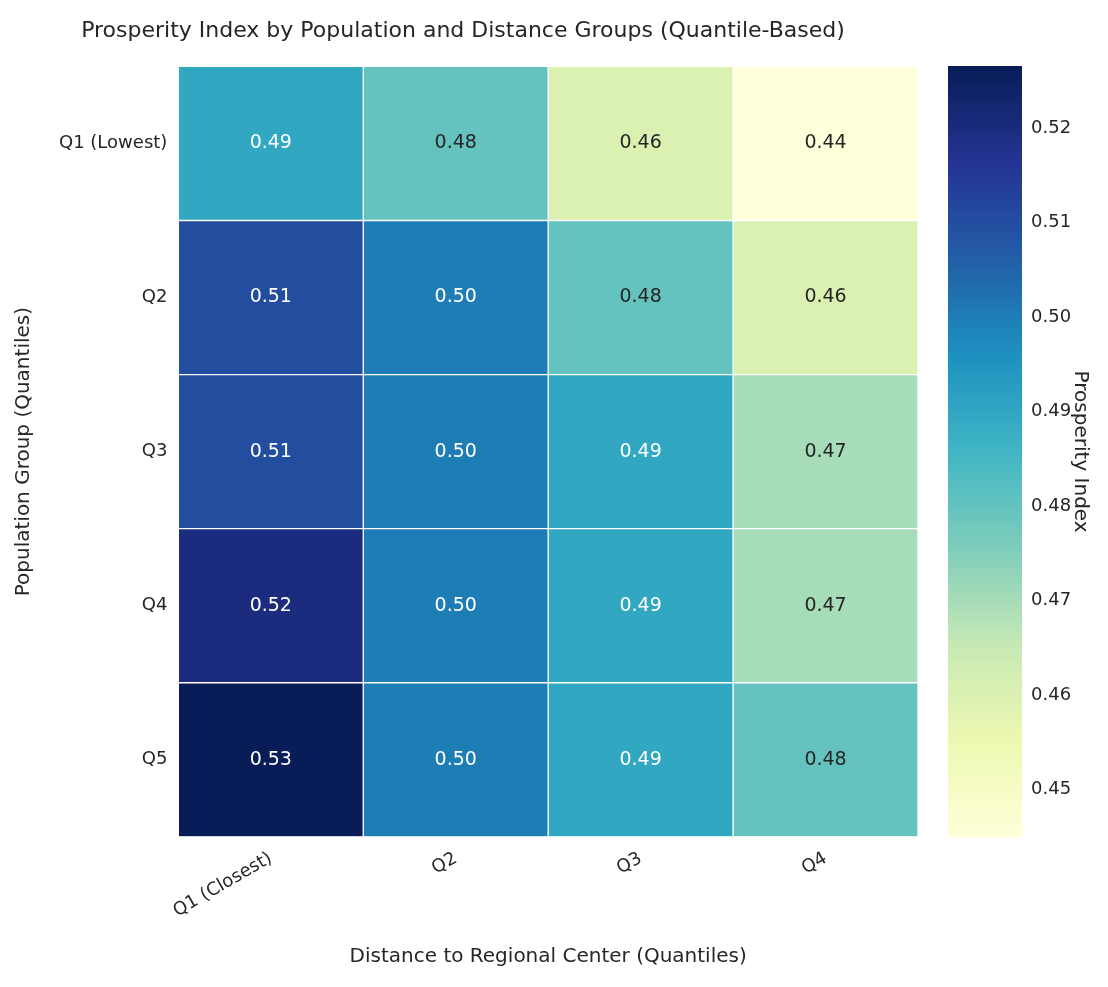  I want to click on x-tick-label: Q2, so click(444, 862).